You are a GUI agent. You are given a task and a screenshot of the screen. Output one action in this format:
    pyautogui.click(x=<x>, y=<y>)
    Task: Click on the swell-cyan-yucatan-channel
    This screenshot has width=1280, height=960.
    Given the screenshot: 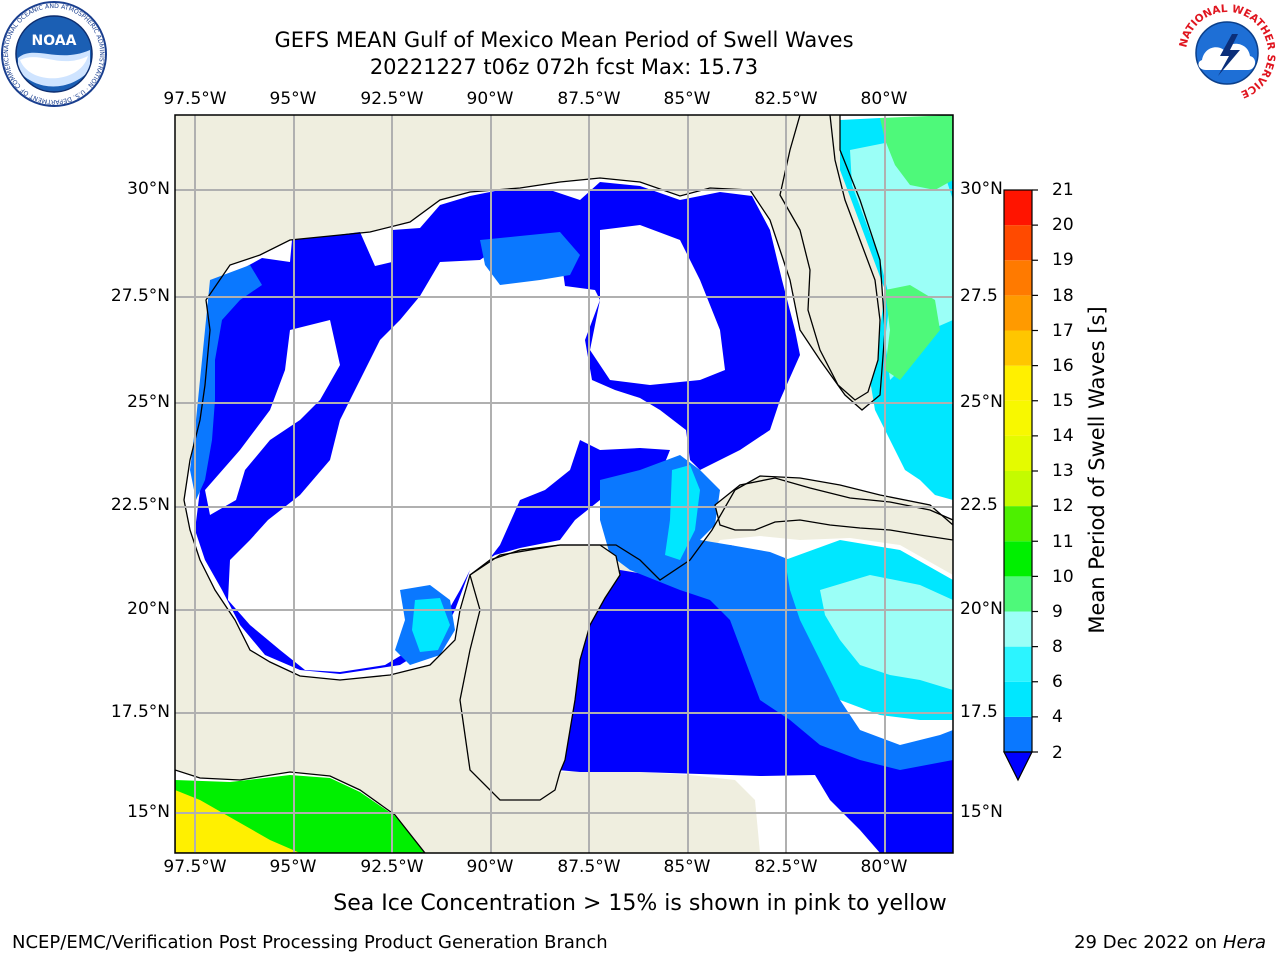 What is the action you would take?
    pyautogui.click(x=682, y=512)
    